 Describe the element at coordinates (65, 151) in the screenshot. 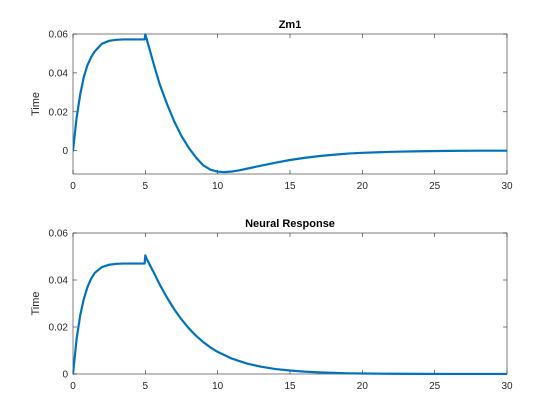

I see `chart-1-ytick-label: 0` at that location.